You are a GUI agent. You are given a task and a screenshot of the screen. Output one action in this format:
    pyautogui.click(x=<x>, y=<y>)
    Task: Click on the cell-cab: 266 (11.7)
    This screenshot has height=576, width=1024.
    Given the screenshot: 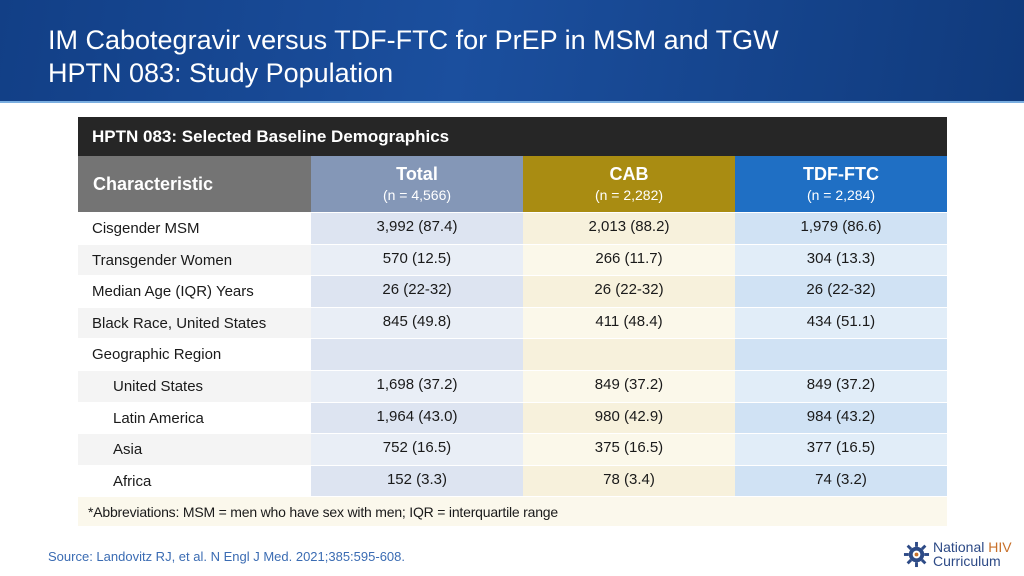 What is the action you would take?
    pyautogui.click(x=629, y=260)
    